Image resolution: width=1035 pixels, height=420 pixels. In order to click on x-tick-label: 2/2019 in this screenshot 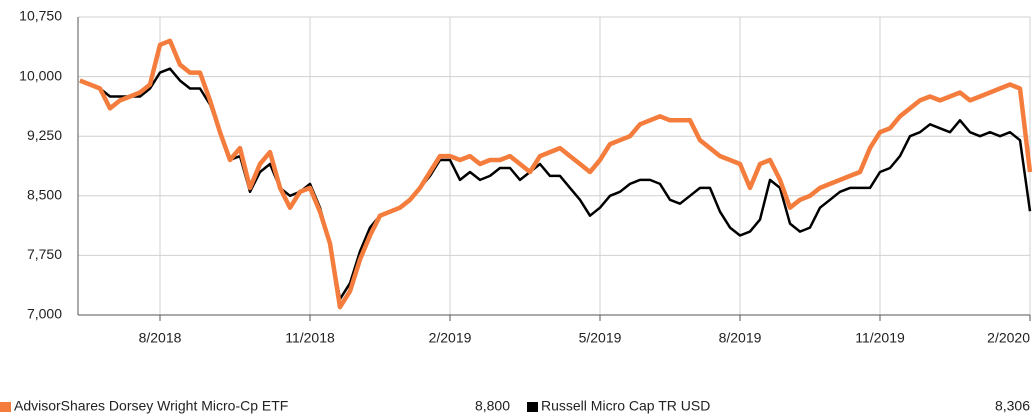, I will do `click(450, 338)`.